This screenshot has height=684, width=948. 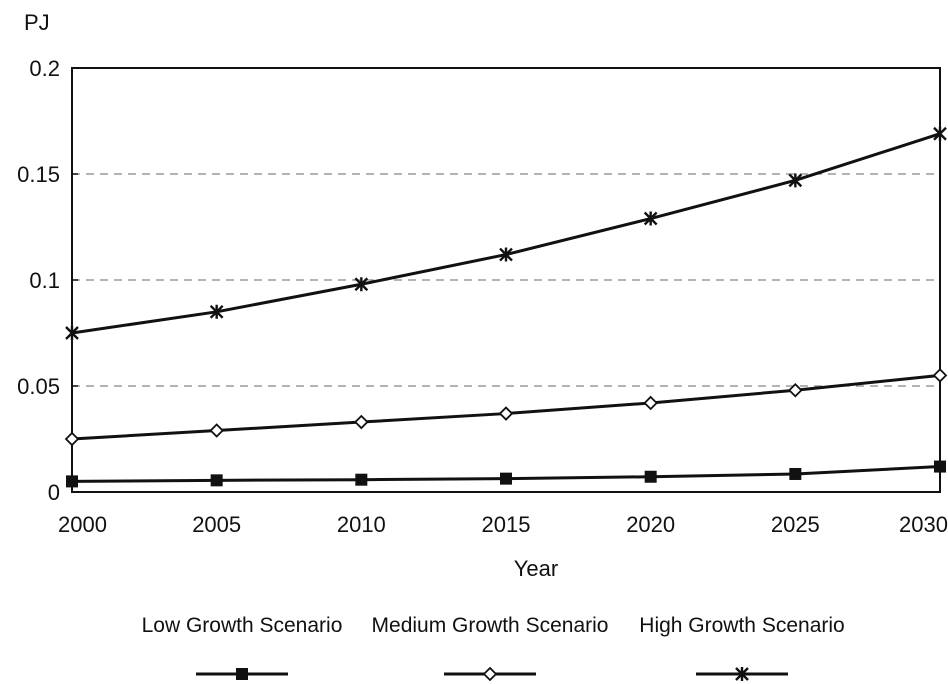 I want to click on x-tick-label: 2030, so click(x=923, y=524).